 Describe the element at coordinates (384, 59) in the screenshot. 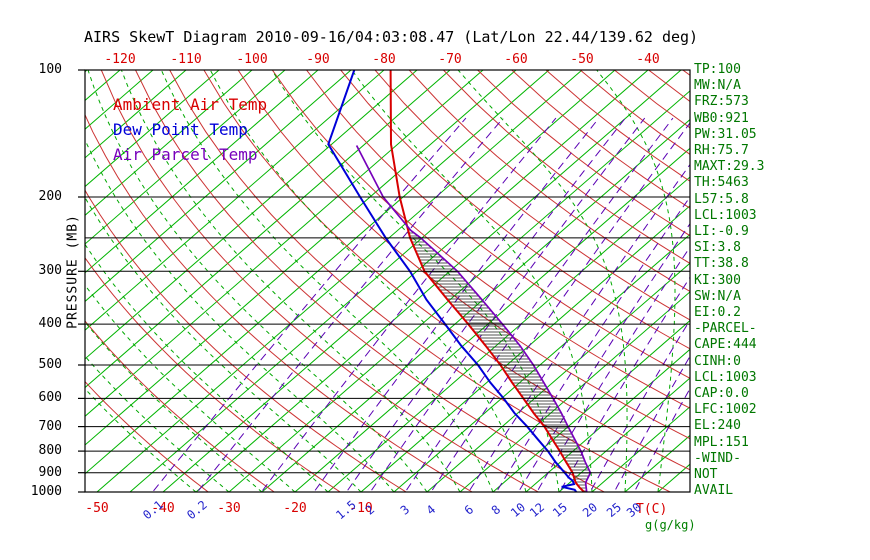

I see `top-axis-tick-label: -80` at that location.